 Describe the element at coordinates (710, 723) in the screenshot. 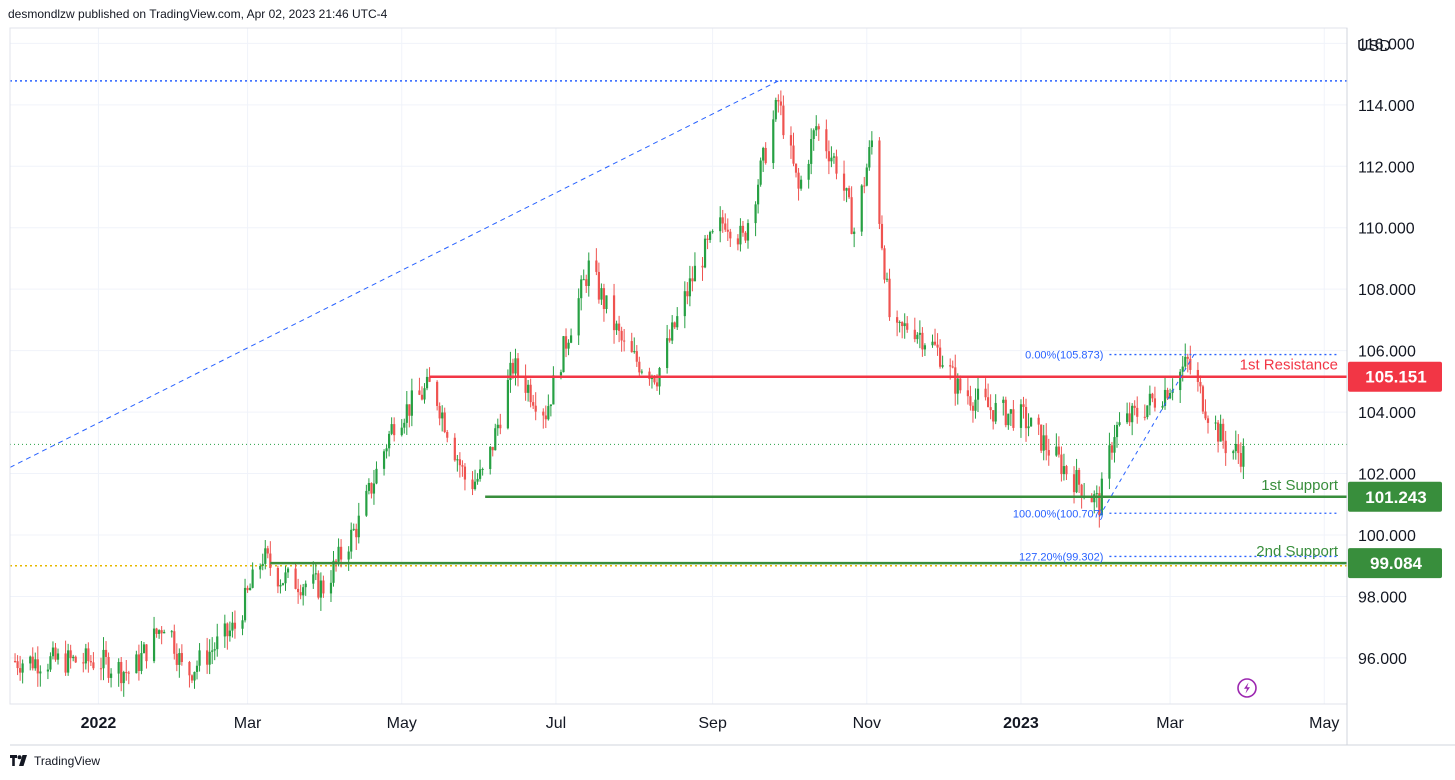

I see `time-axis: 2022 Mar May Jul Sep Nov 2023 Mar May` at that location.